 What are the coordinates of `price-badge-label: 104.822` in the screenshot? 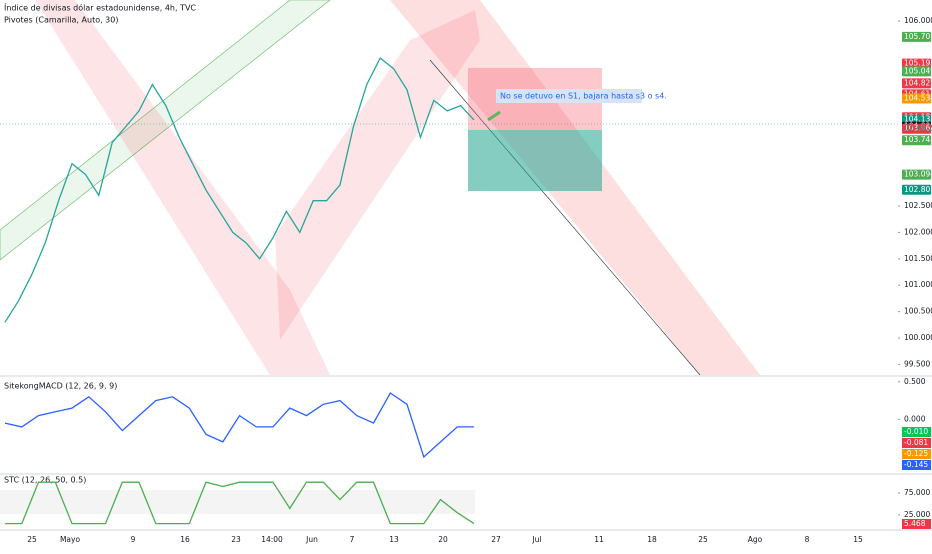 It's located at (918, 82).